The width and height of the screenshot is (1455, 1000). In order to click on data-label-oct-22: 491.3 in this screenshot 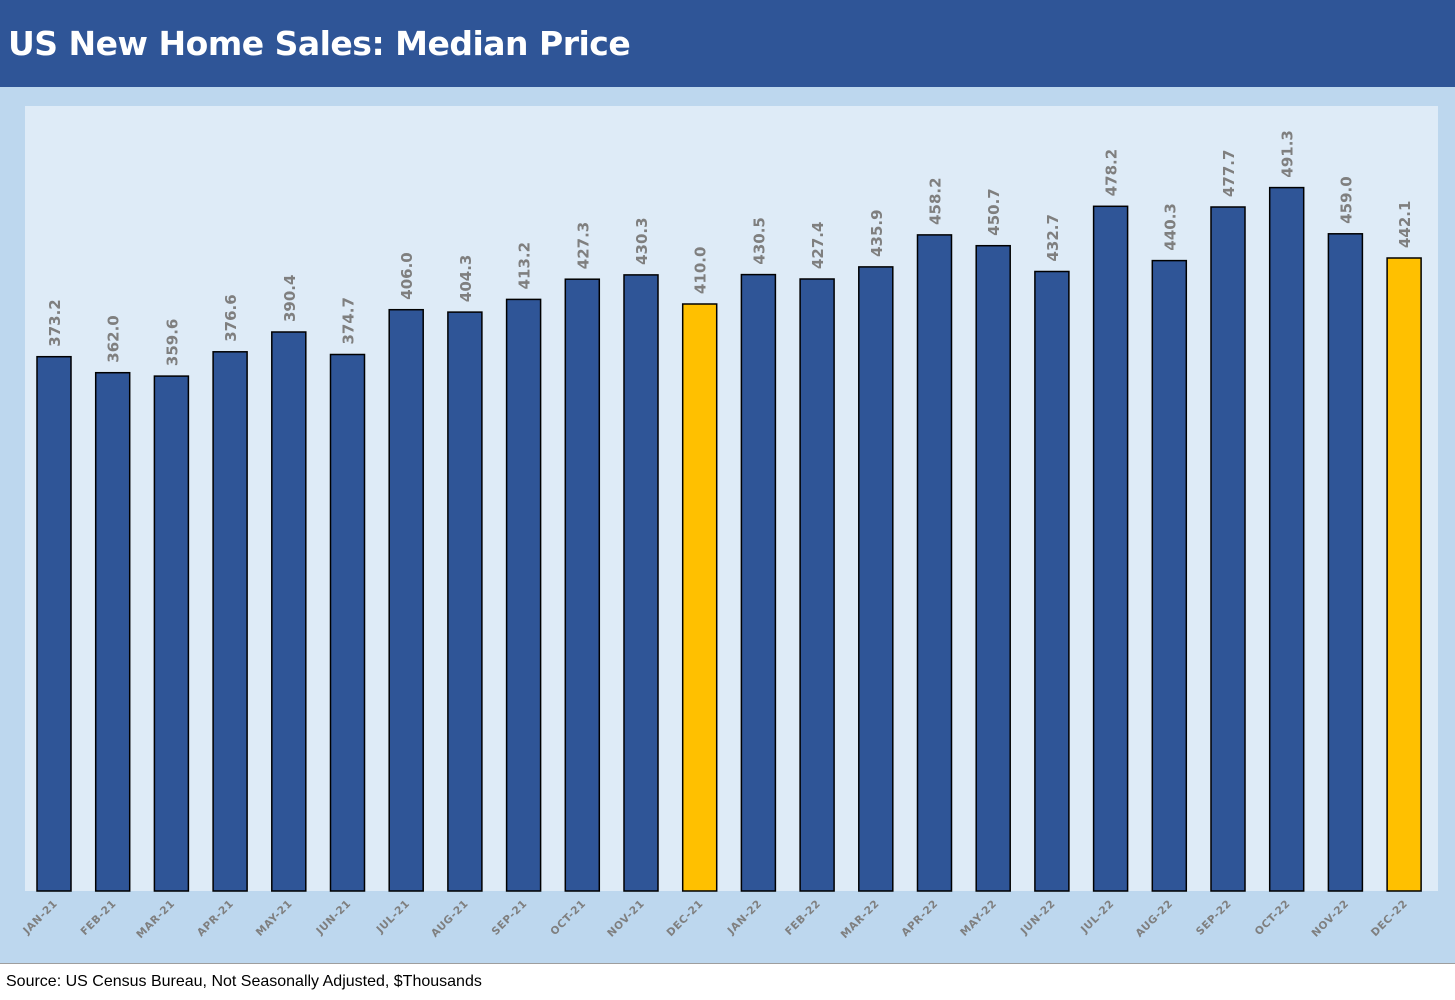, I will do `click(1288, 153)`.